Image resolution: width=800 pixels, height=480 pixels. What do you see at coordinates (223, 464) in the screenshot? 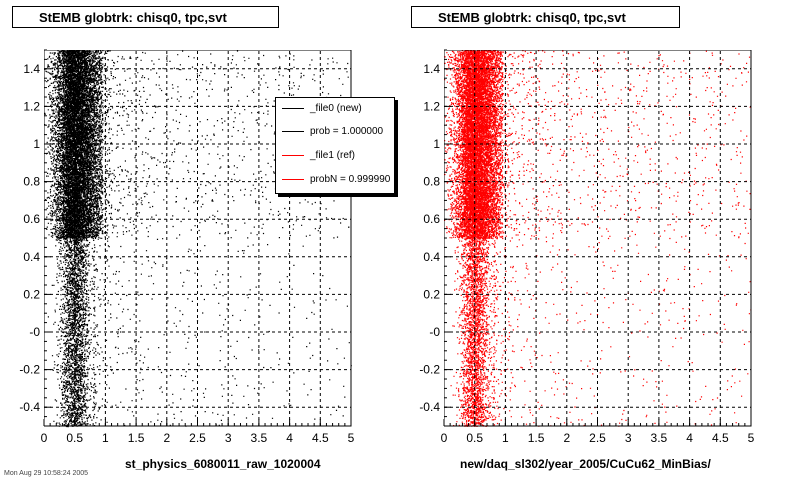
I see `x-axis-label-left: st_physics_6080011_raw_1020004` at bounding box center [223, 464].